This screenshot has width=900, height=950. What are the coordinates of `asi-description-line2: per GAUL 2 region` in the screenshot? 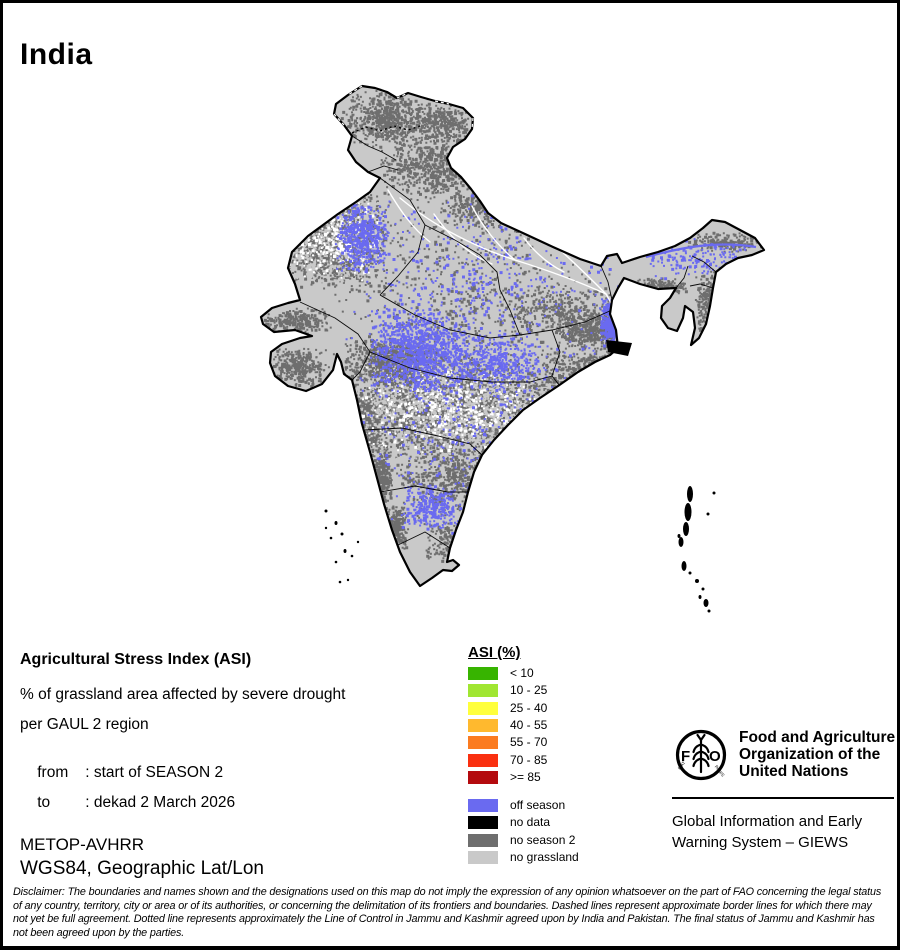 It's located at (84, 724).